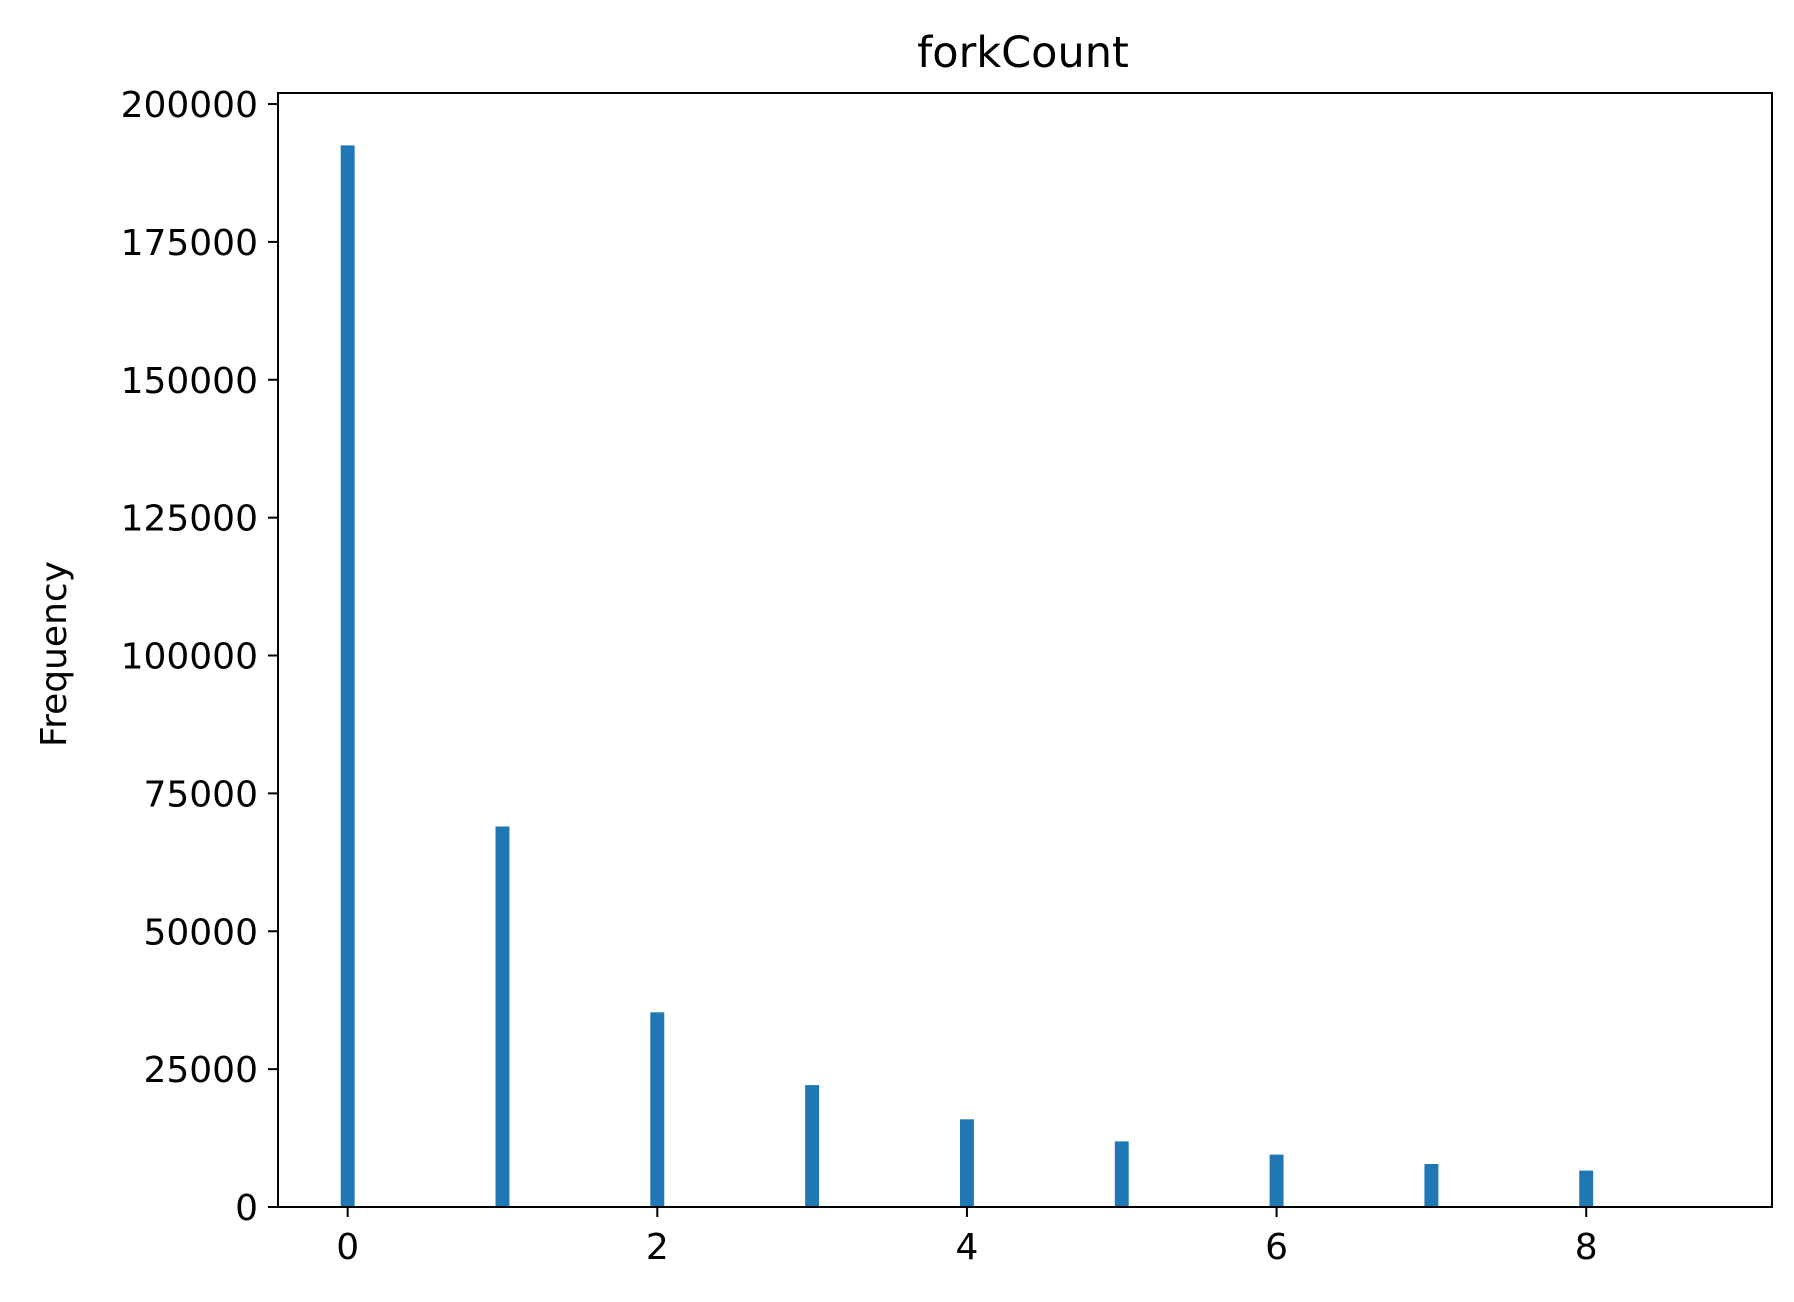 Image resolution: width=1794 pixels, height=1302 pixels. Describe the element at coordinates (347, 1247) in the screenshot. I see `x-tick-label: 0` at that location.